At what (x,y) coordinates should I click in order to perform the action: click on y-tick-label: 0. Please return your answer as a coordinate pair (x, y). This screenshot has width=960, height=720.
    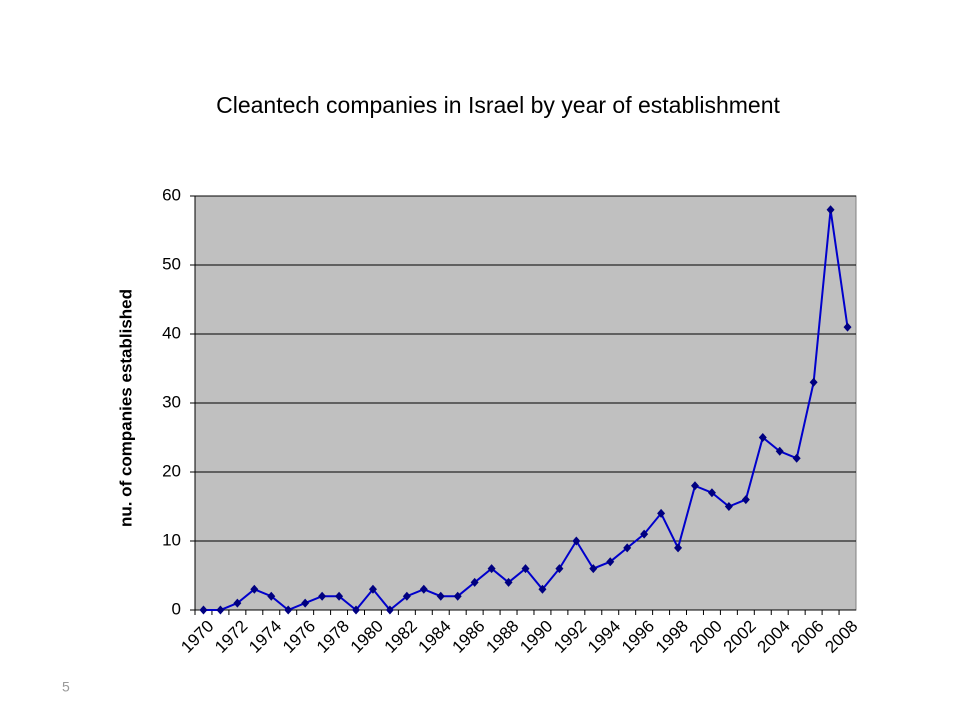
    Looking at the image, I should click on (176, 608).